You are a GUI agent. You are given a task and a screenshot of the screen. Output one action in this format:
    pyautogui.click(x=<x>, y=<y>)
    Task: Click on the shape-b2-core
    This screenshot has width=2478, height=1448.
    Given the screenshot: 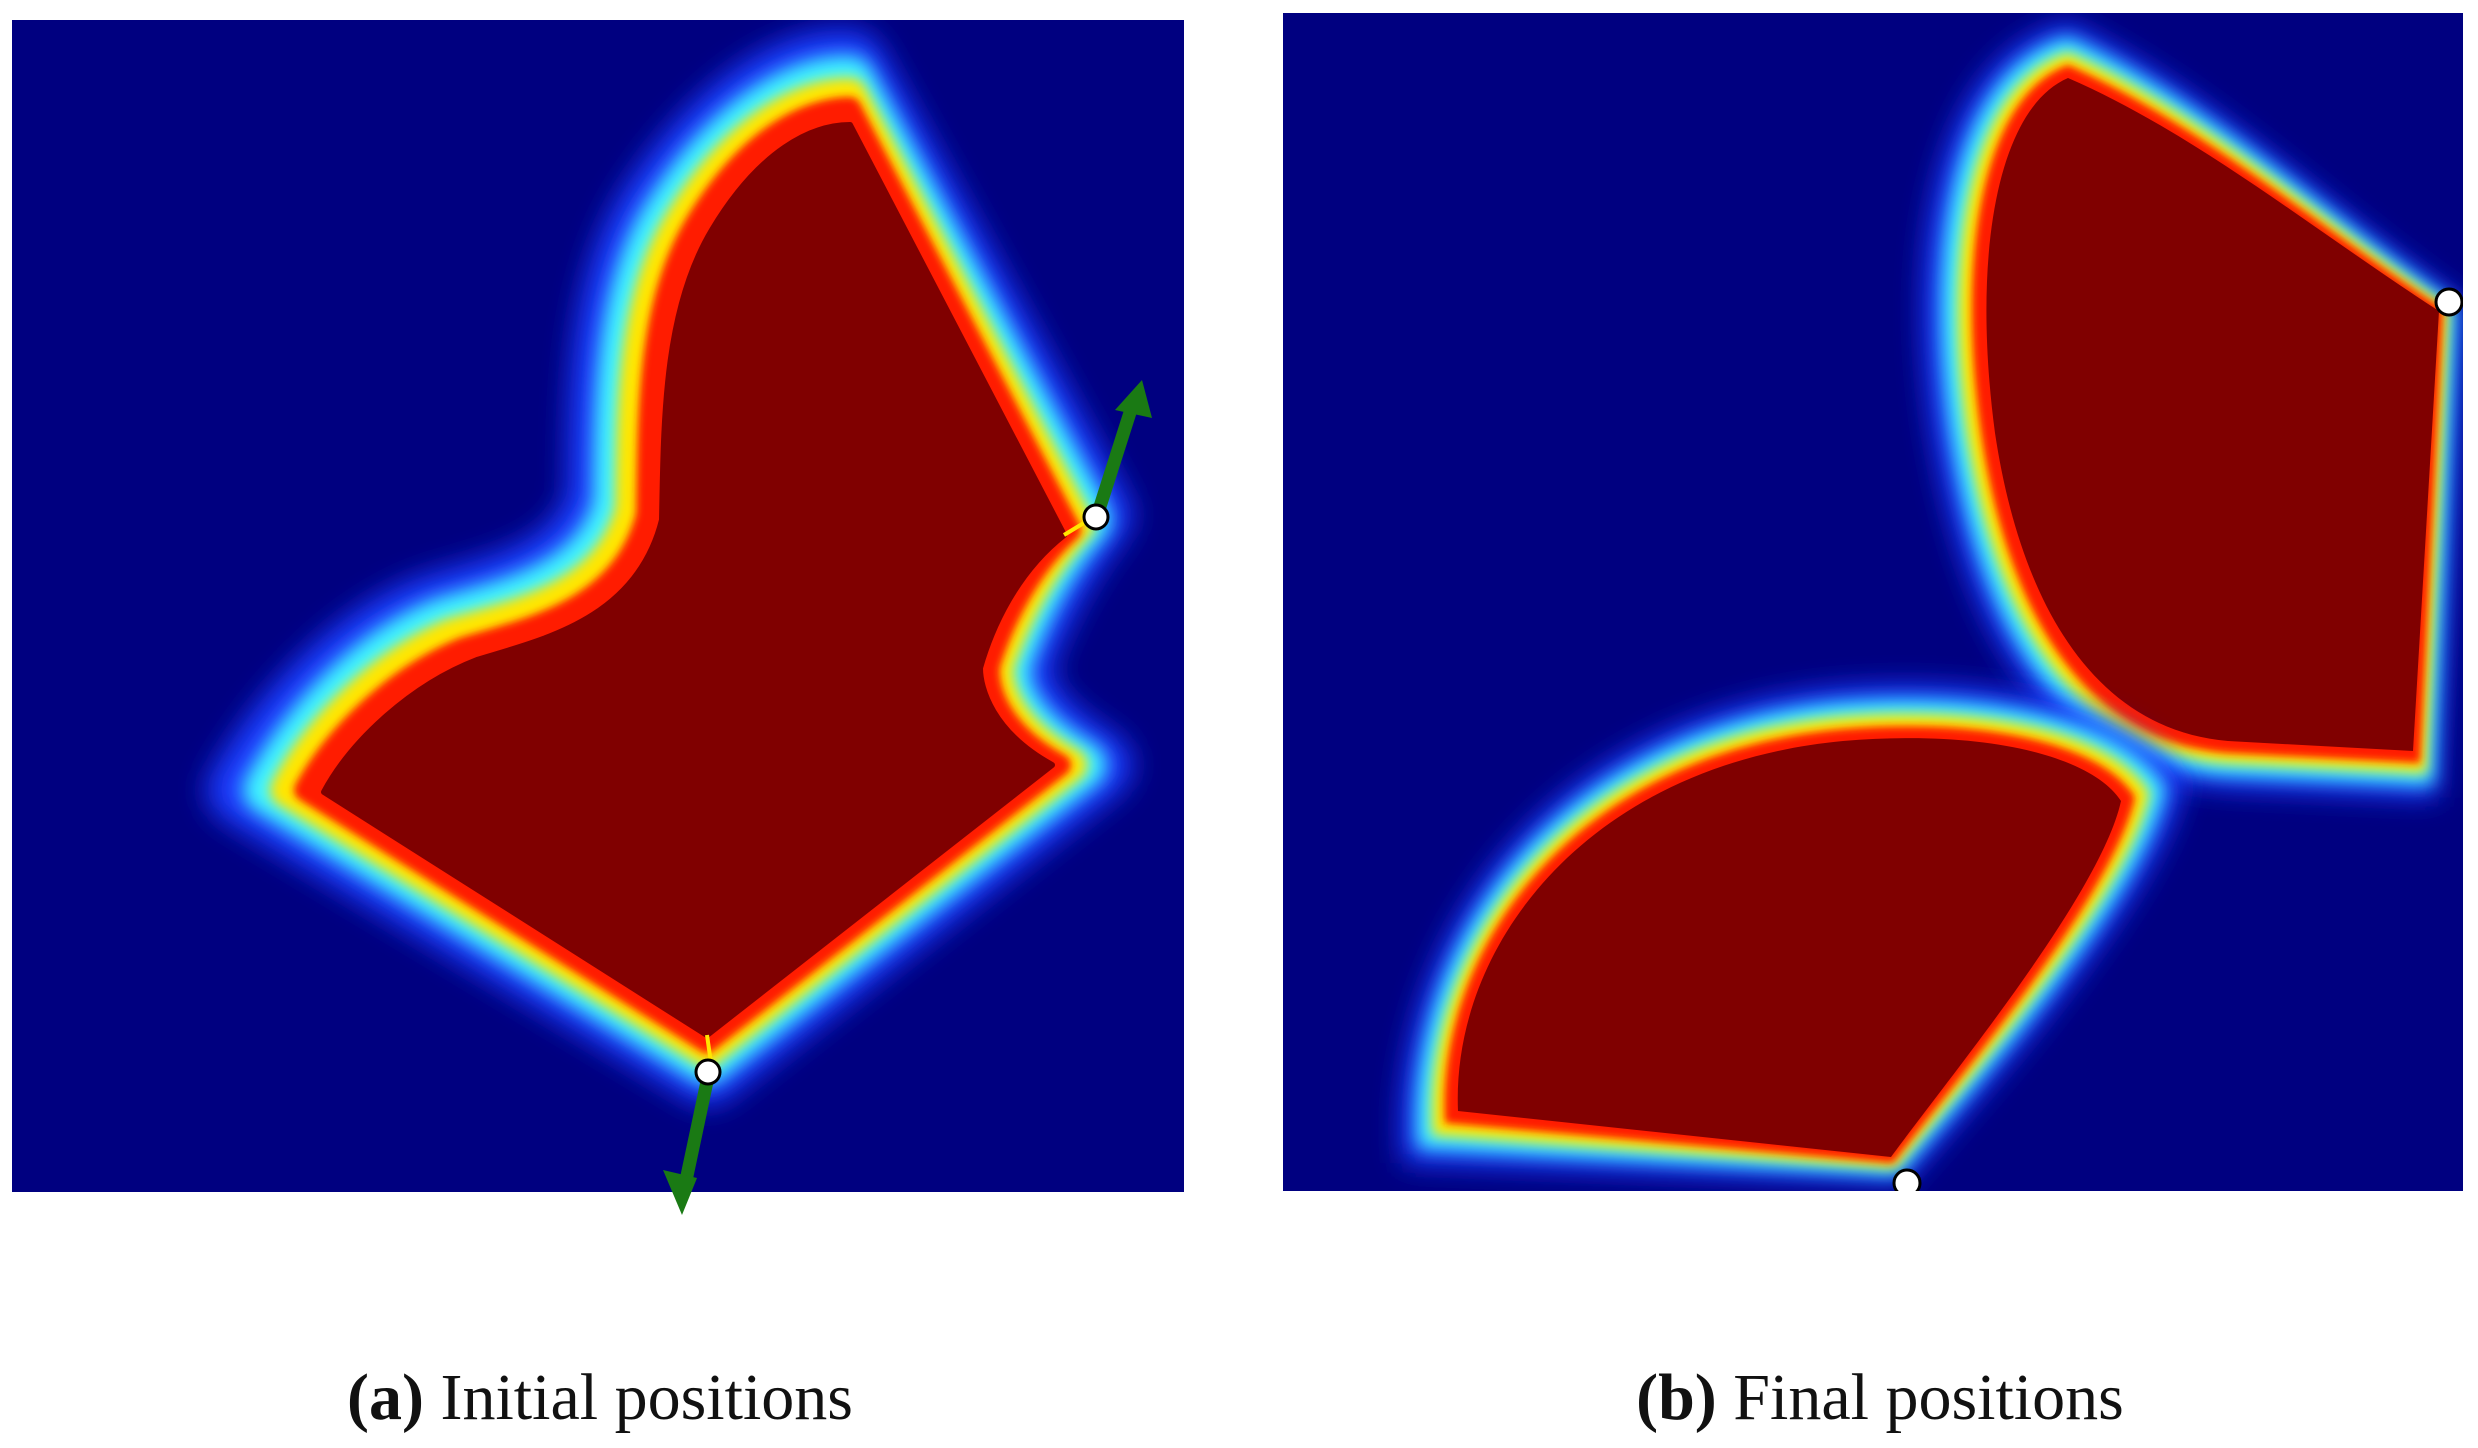 What is the action you would take?
    pyautogui.click(x=1789, y=947)
    